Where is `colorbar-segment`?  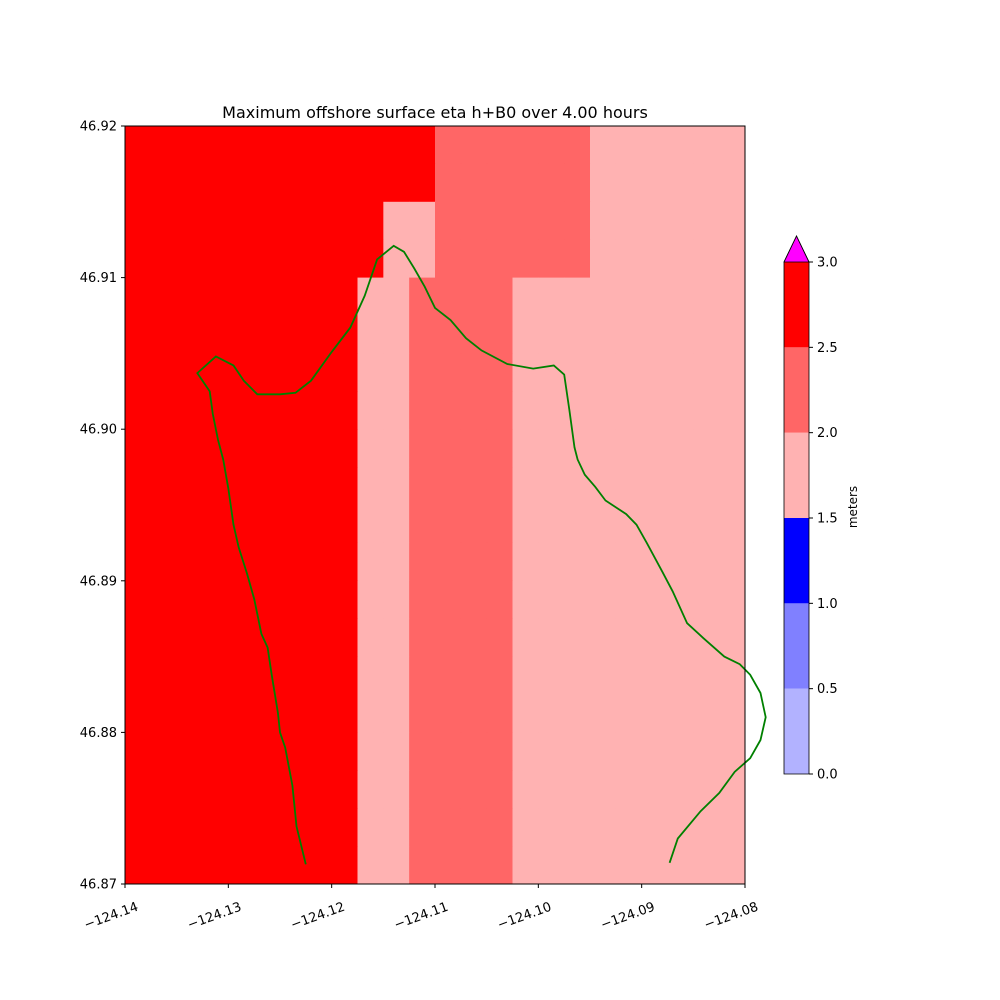
colorbar-segment is located at coordinates (796, 305).